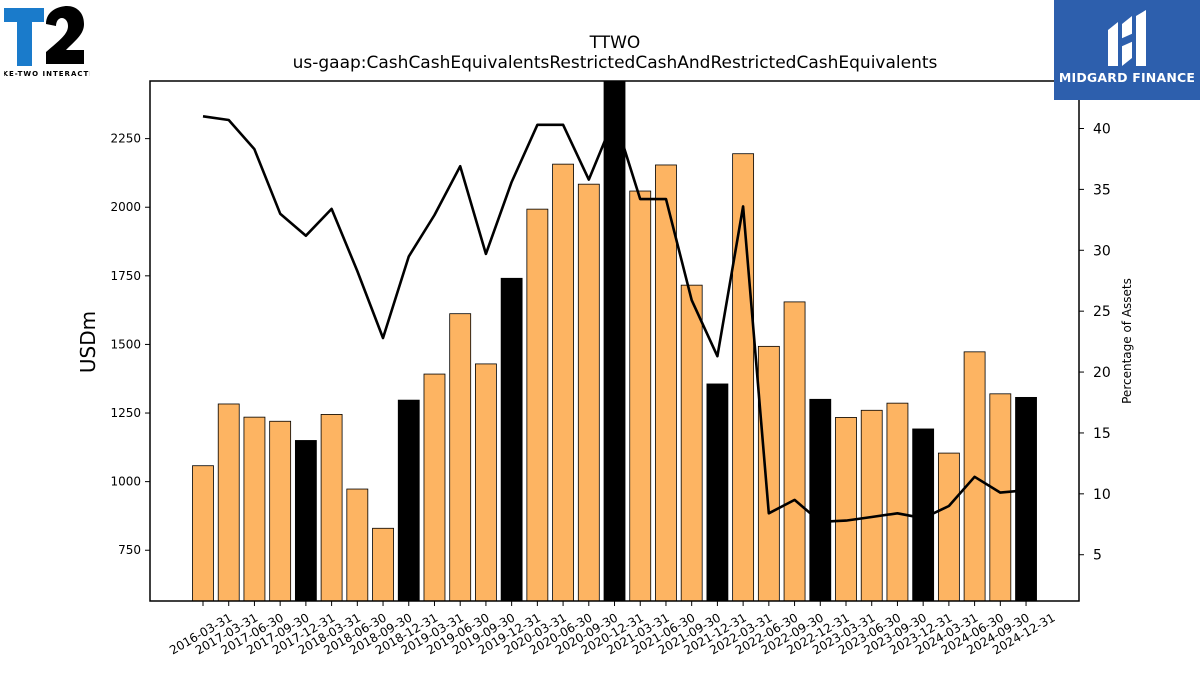 The width and height of the screenshot is (1200, 675). I want to click on y-tick-label: 2250, so click(125, 139).